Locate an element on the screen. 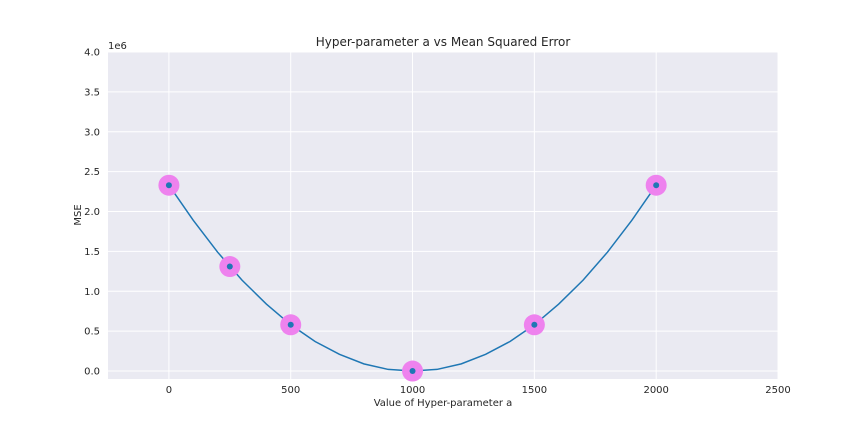 Image resolution: width=864 pixels, height=432 pixels. y-tick-label: 0.0 is located at coordinates (92, 372).